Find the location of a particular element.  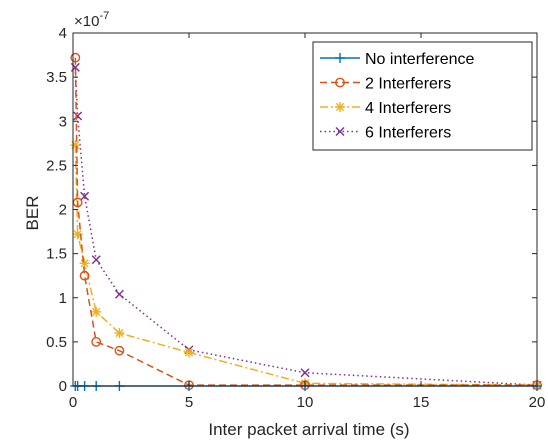

legend-entry: 2 Interferers is located at coordinates (385, 84).